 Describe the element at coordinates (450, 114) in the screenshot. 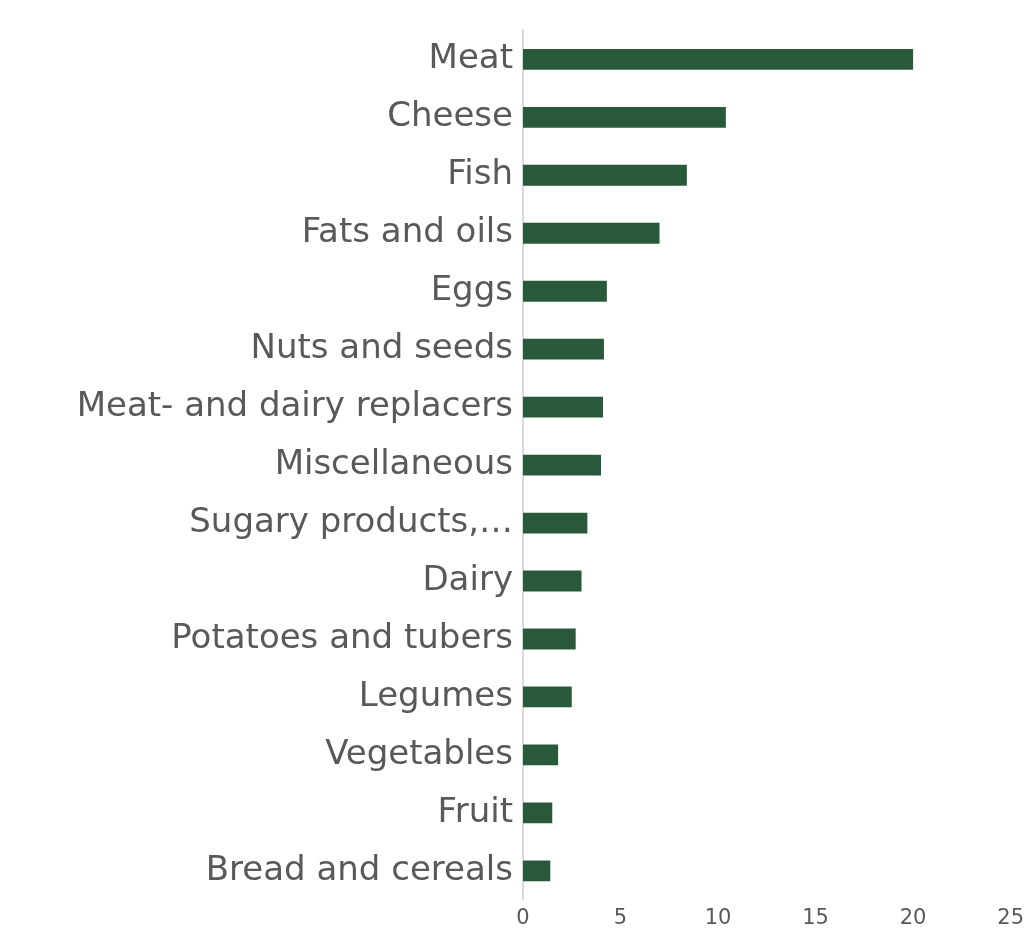

I see `y-tick-label: Cheese` at that location.